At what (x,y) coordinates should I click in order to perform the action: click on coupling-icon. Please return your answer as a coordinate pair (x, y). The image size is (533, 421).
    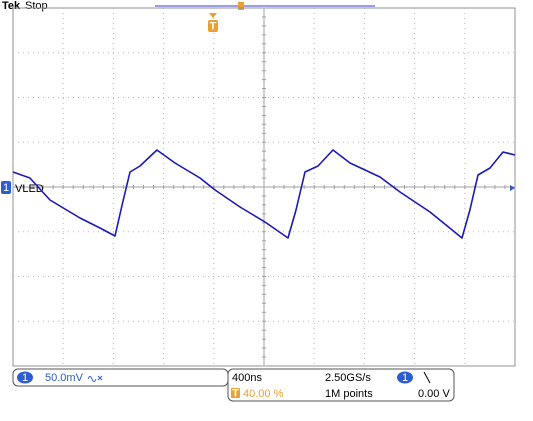
    Looking at the image, I should click on (95, 378).